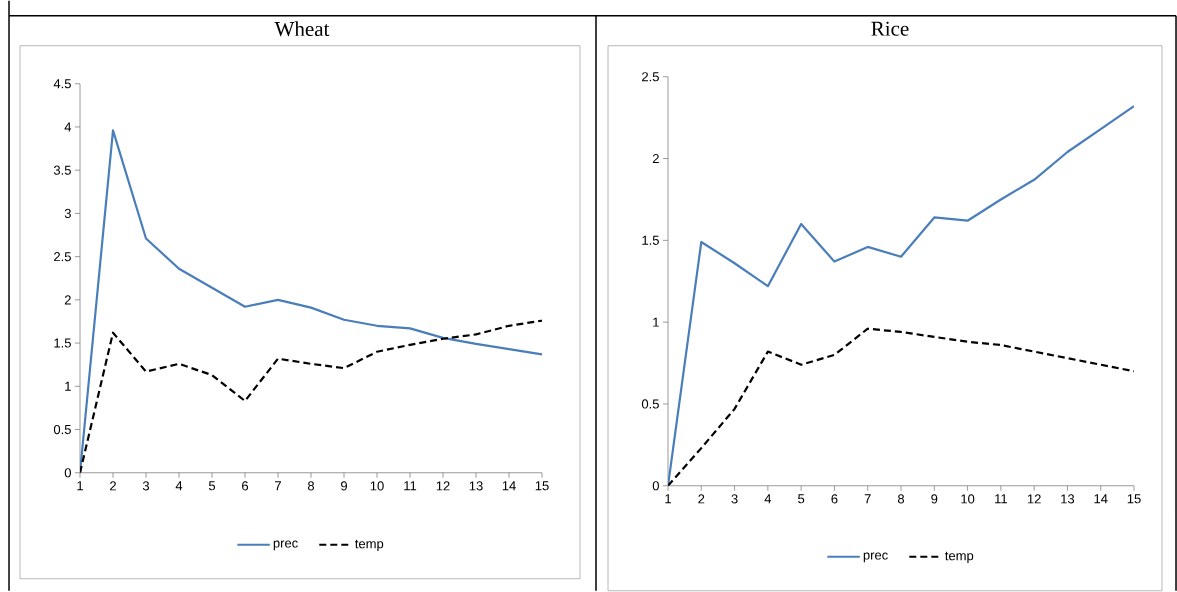 The height and width of the screenshot is (592, 1177). I want to click on chart-title: Rice, so click(890, 29).